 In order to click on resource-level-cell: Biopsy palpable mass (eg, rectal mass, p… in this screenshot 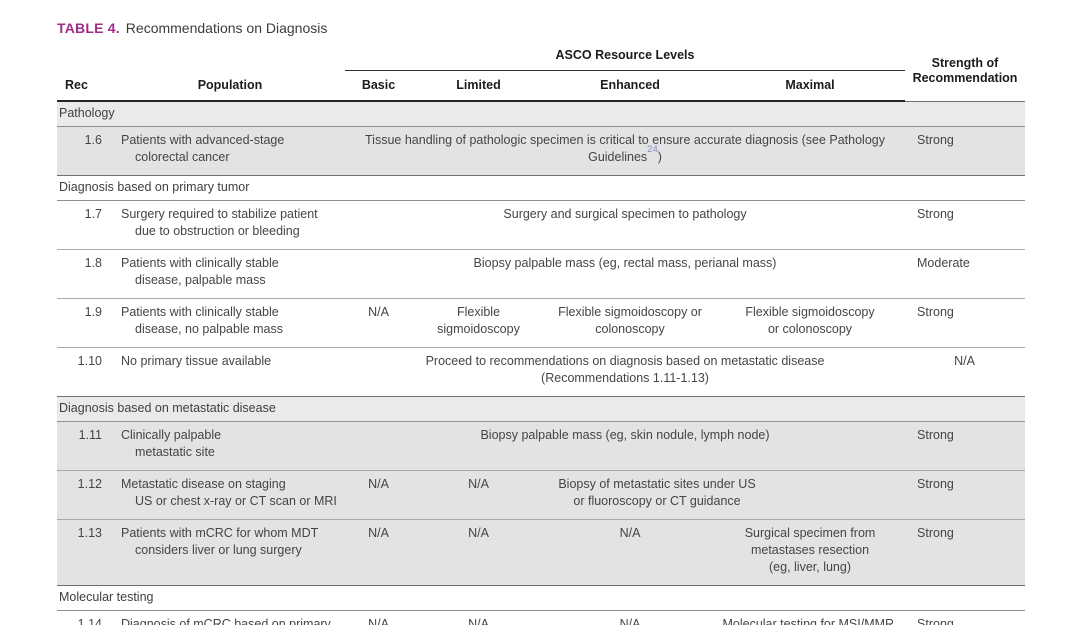, I will do `click(625, 274)`.